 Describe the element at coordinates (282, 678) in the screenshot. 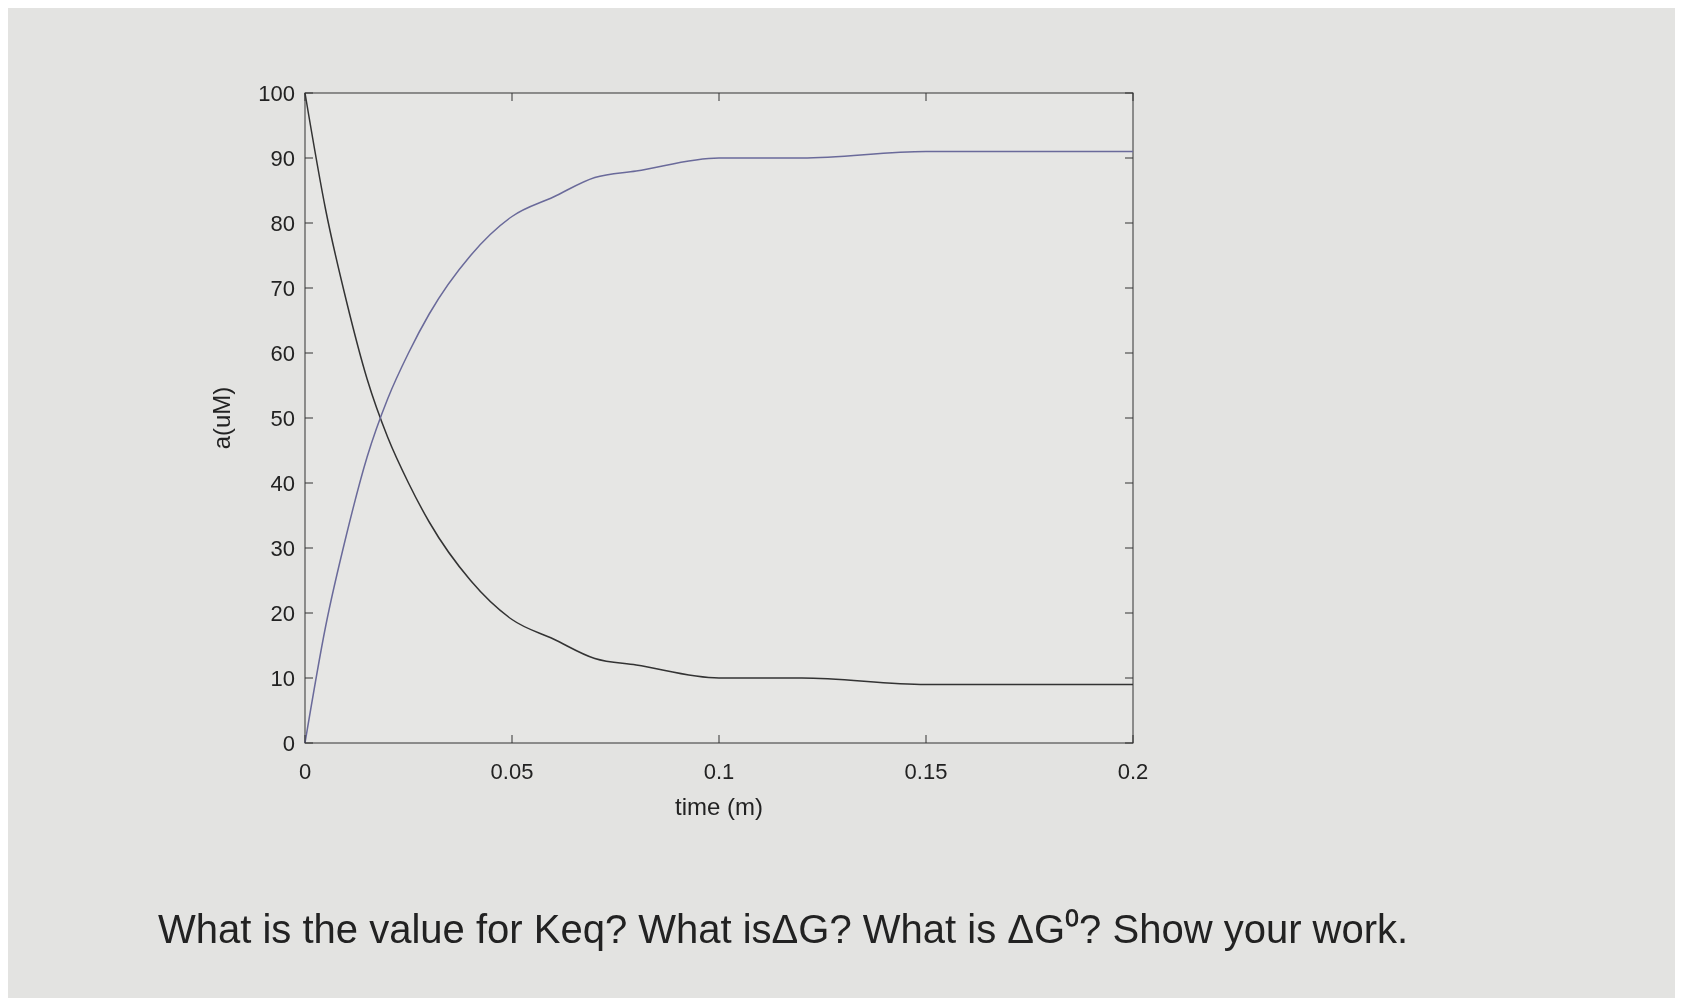

I see `y-tick-label: 10` at that location.